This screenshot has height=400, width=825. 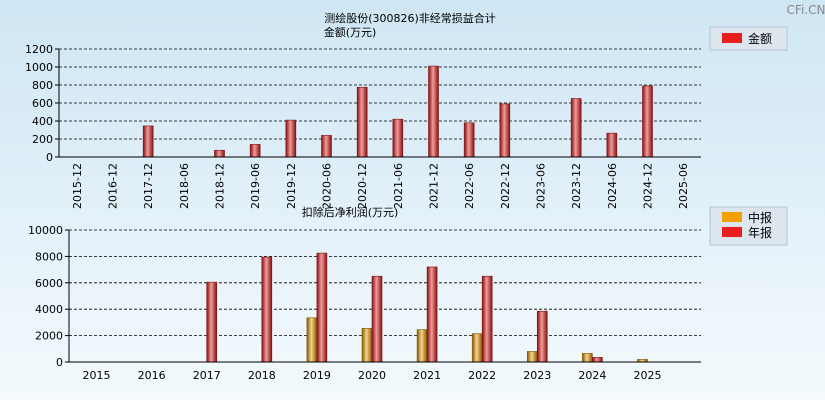 I want to click on chart-1-x-tick-label: 2017-12, so click(x=148, y=186).